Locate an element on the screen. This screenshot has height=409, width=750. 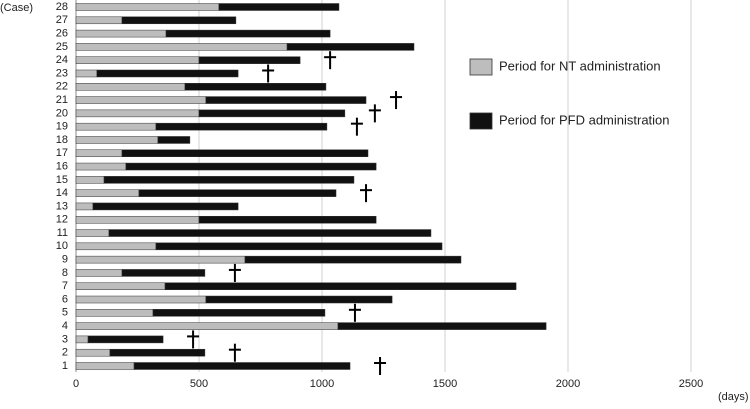
y-tick-label: 5 is located at coordinates (65, 313).